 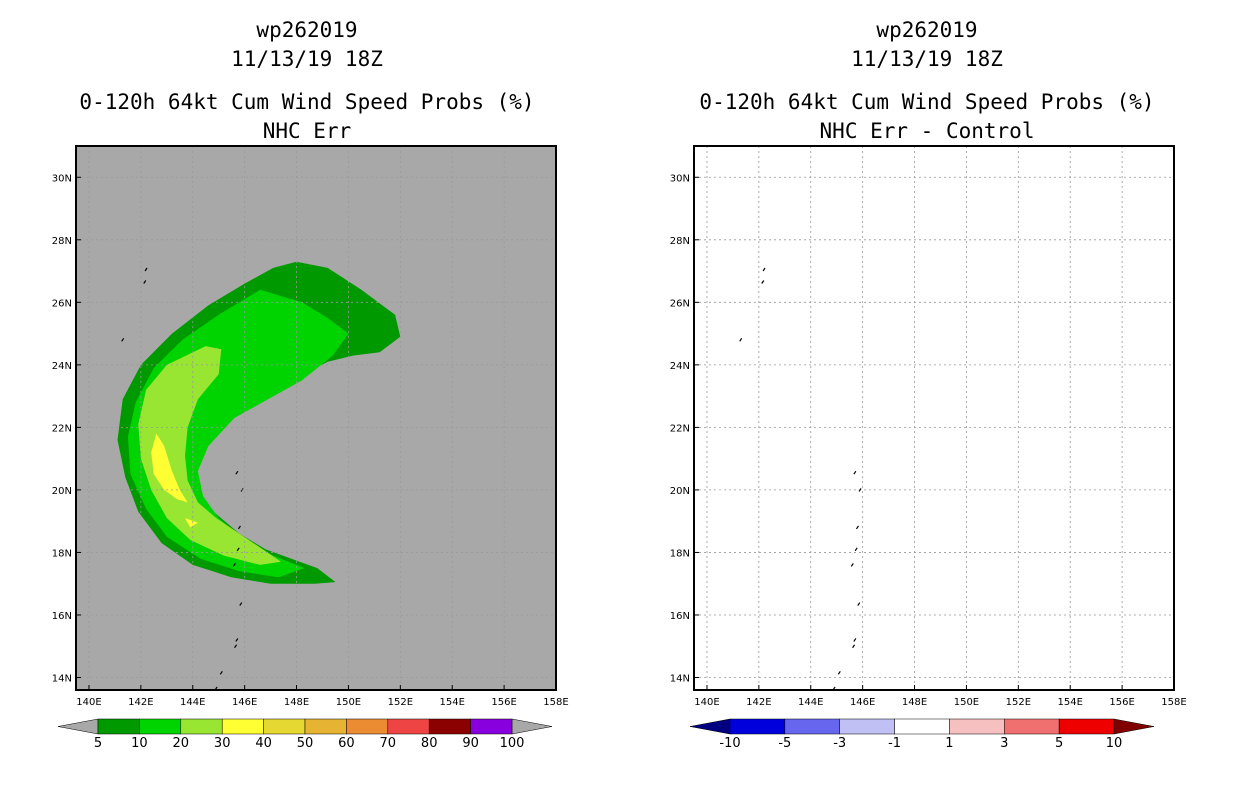 I want to click on left-y-tick-label: 26N, so click(x=62, y=303).